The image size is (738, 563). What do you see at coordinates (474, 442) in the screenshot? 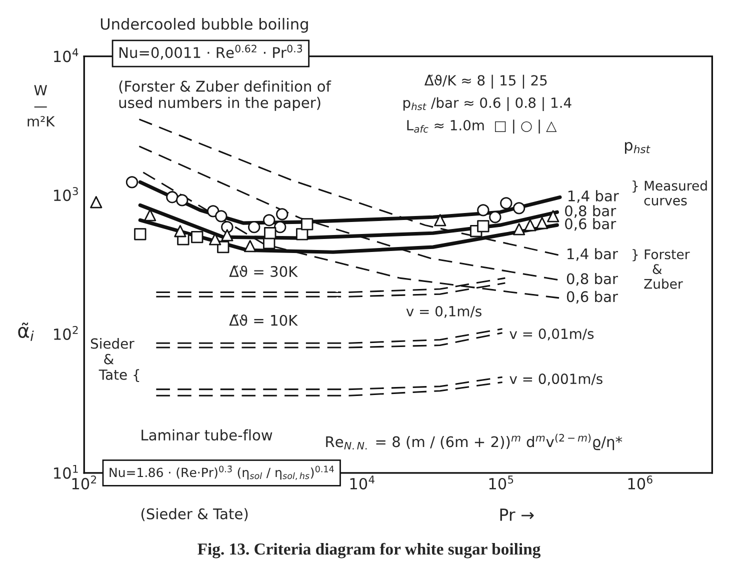
I see `text: Re$_{N.N.}$ = 8 (m / (6m + 2))$^{m}$ d$^{m}$v$^{(2−m)}$ϱ/η*` at bounding box center [474, 442].